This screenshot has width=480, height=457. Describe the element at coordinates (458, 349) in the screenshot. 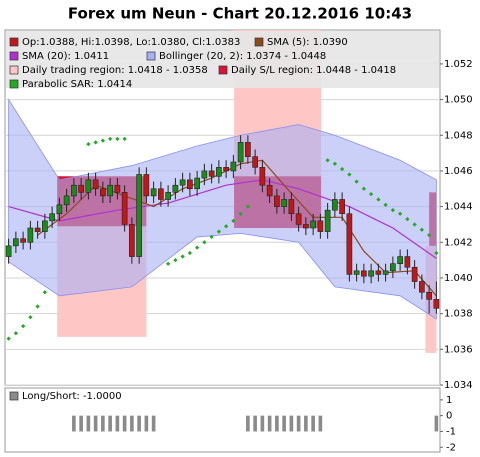

I see `y-tick-label: 1.036` at that location.